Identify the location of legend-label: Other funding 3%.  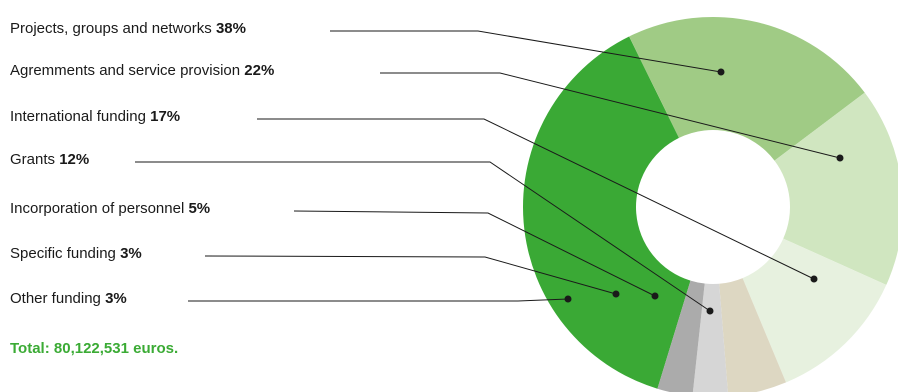
(68, 299).